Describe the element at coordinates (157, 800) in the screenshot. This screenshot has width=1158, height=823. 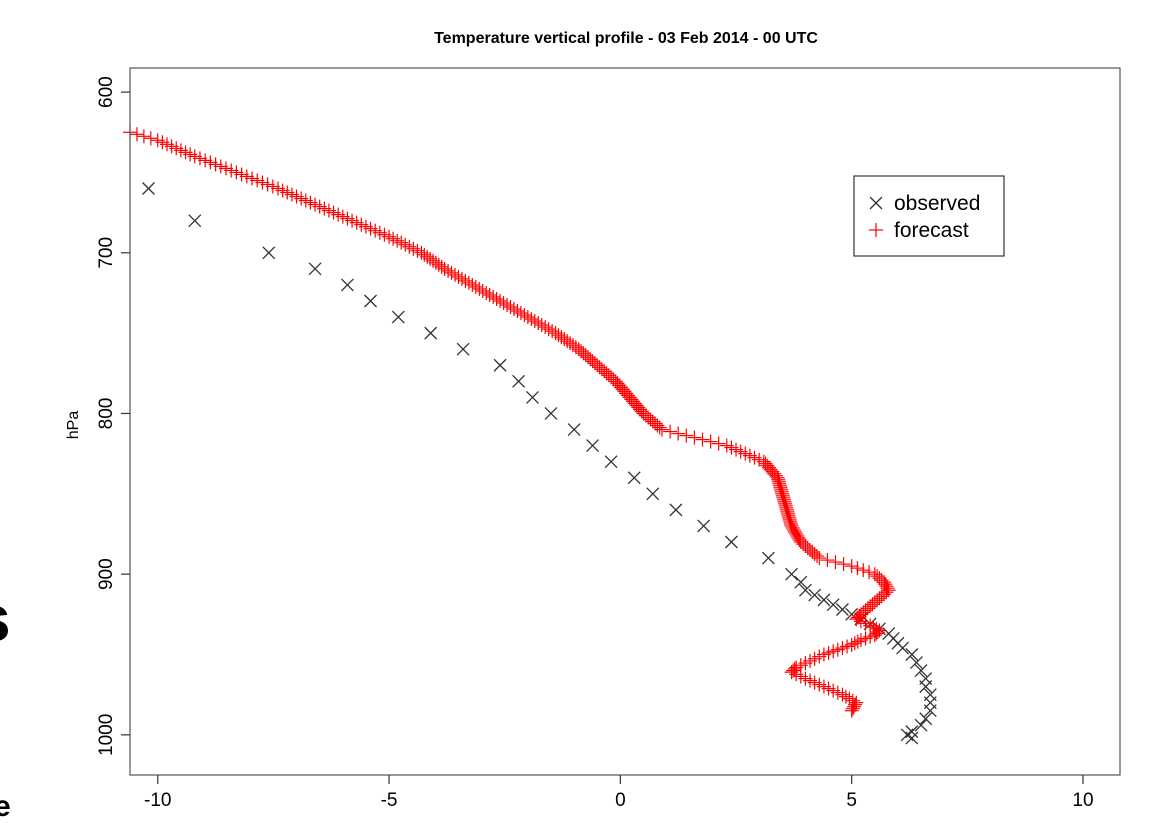
I see `x-tick-label: -10` at that location.